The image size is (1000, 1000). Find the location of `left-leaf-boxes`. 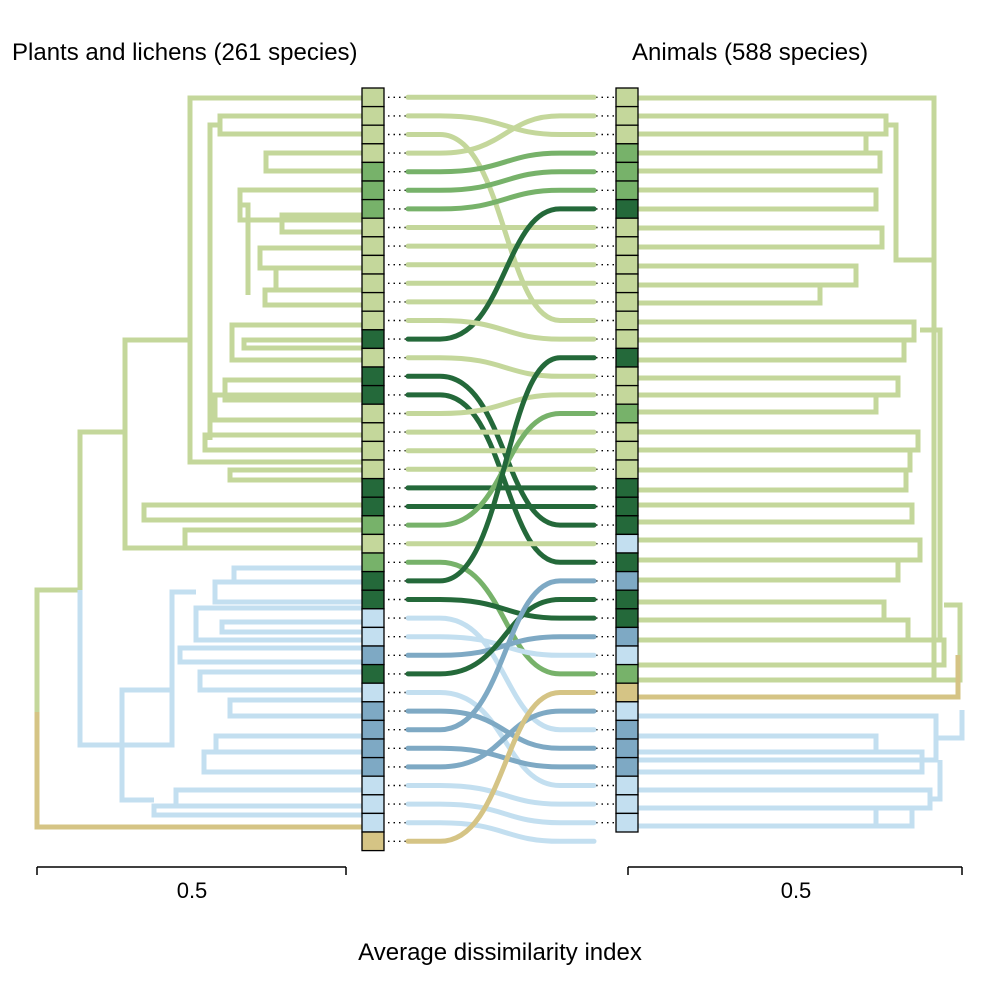

left-leaf-boxes is located at coordinates (373, 469).